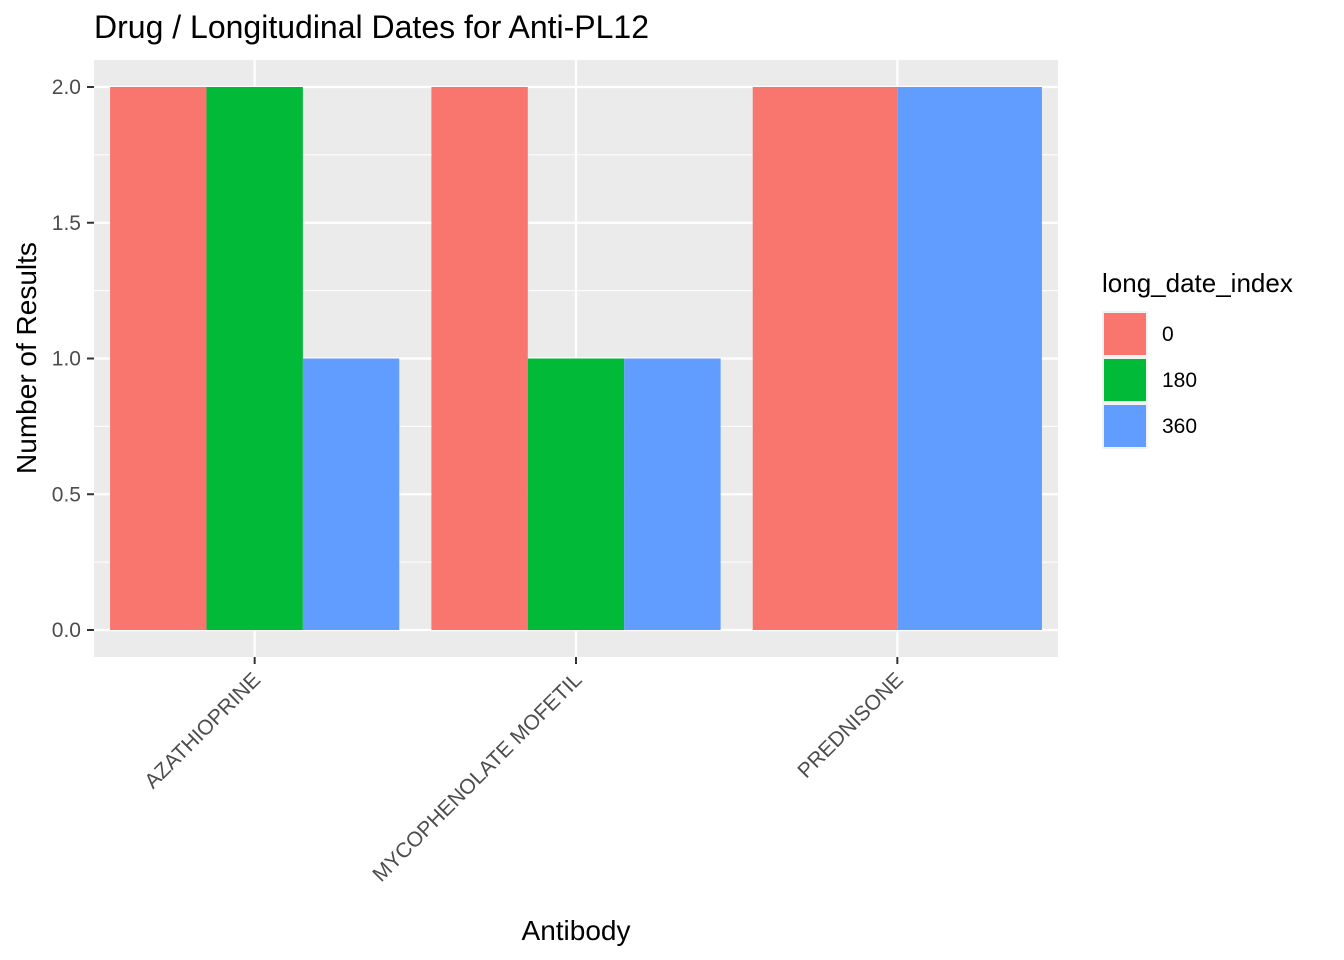 The height and width of the screenshot is (960, 1344). Describe the element at coordinates (576, 930) in the screenshot. I see `x-axis-title: Antibody` at that location.